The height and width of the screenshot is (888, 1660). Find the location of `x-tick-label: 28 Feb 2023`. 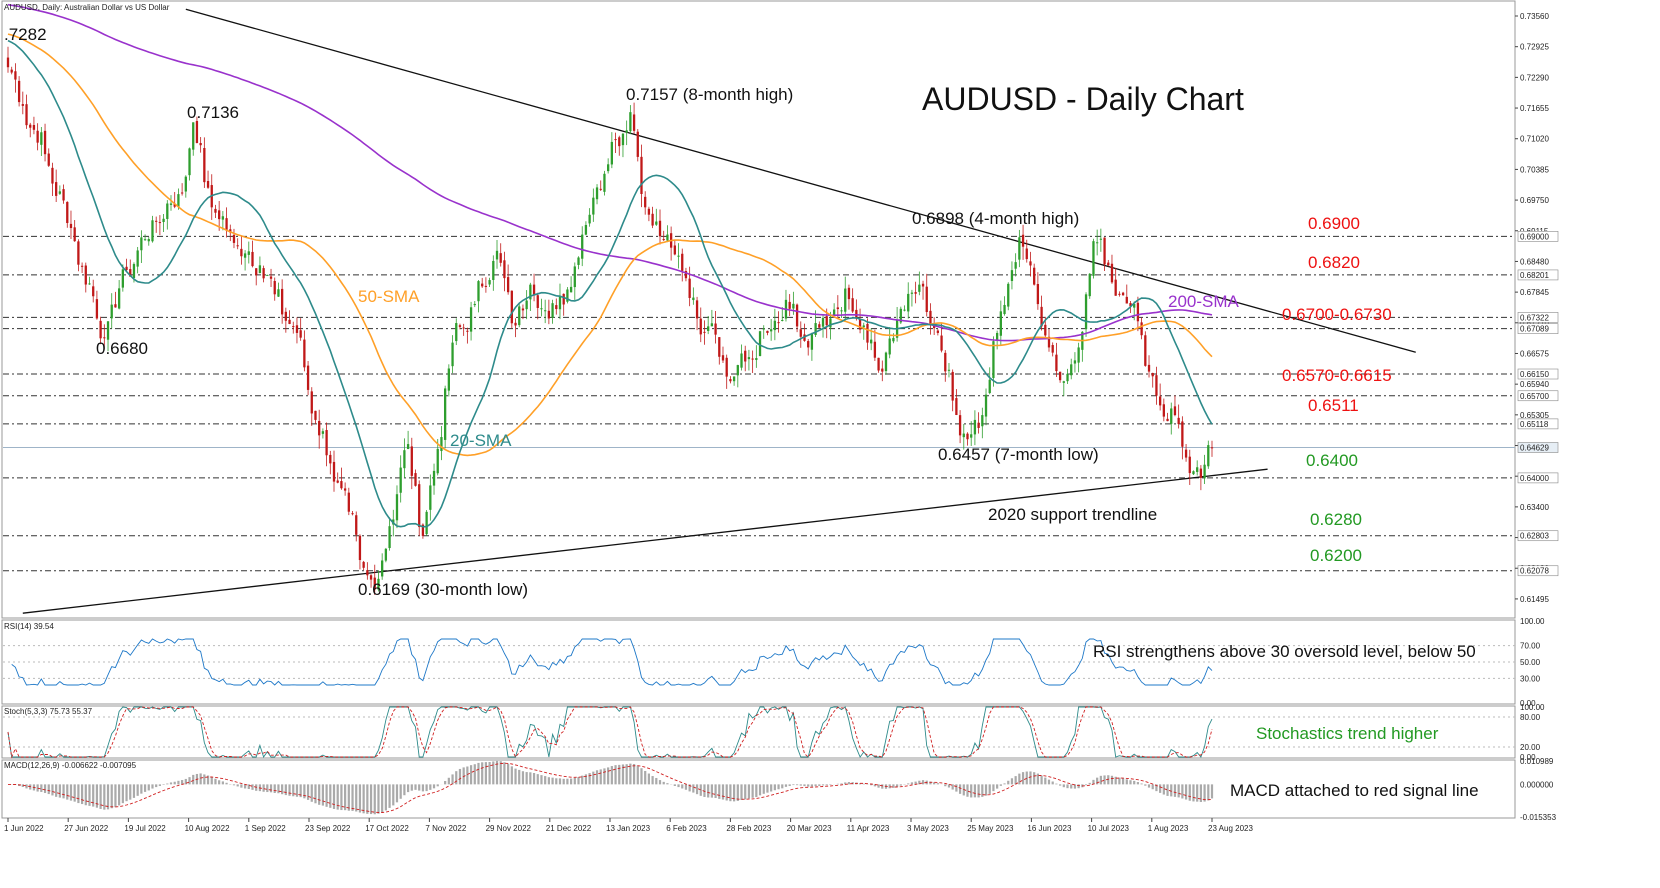

x-tick-label: 28 Feb 2023 is located at coordinates (748, 828).